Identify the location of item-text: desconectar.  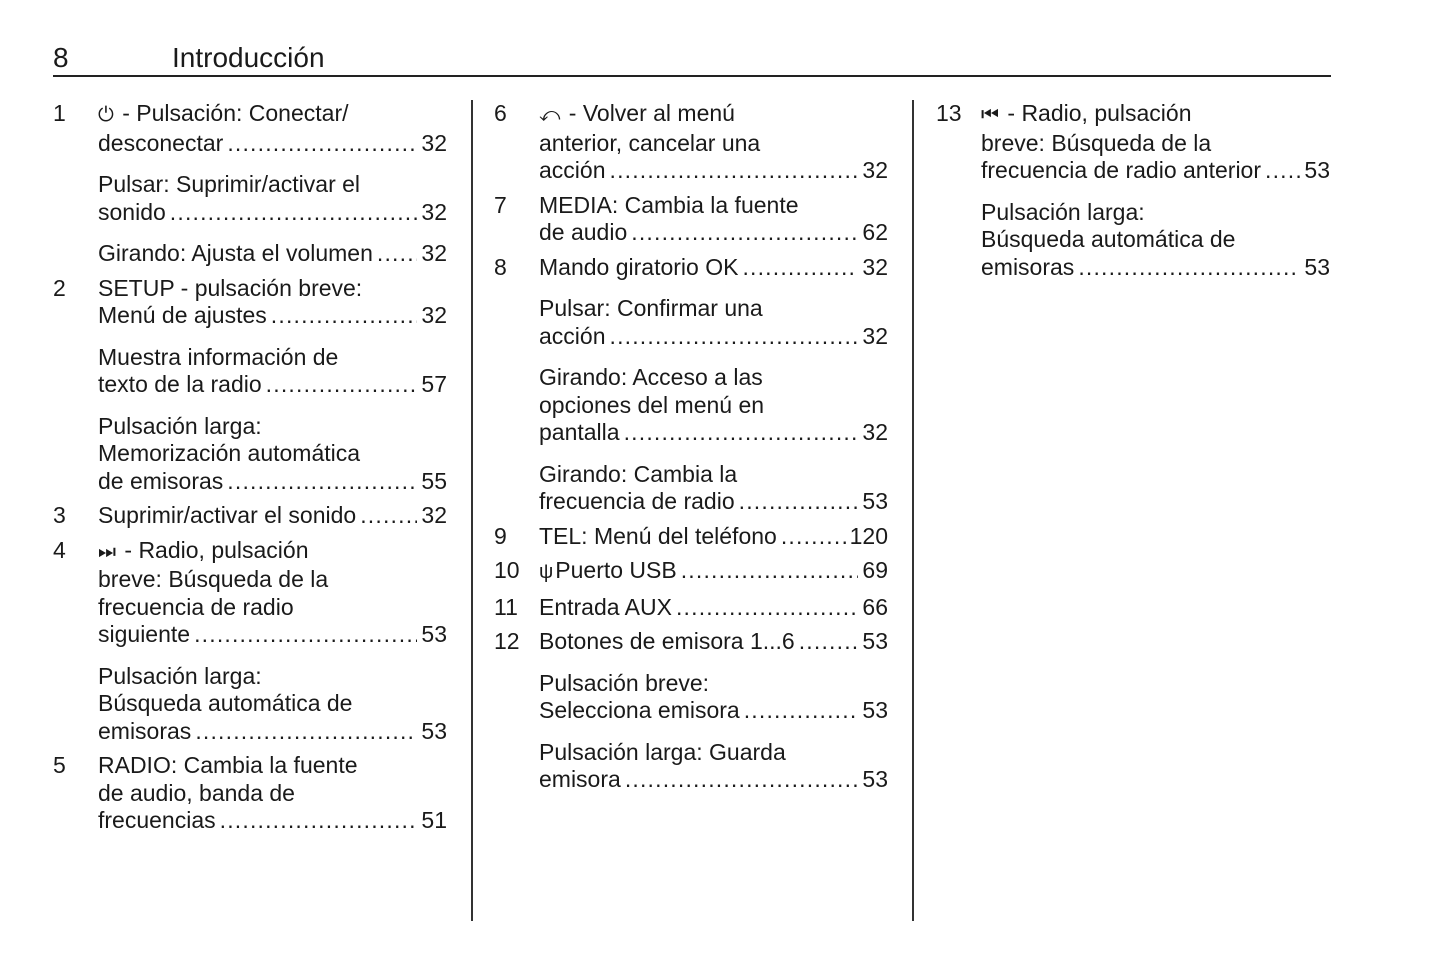
(161, 142).